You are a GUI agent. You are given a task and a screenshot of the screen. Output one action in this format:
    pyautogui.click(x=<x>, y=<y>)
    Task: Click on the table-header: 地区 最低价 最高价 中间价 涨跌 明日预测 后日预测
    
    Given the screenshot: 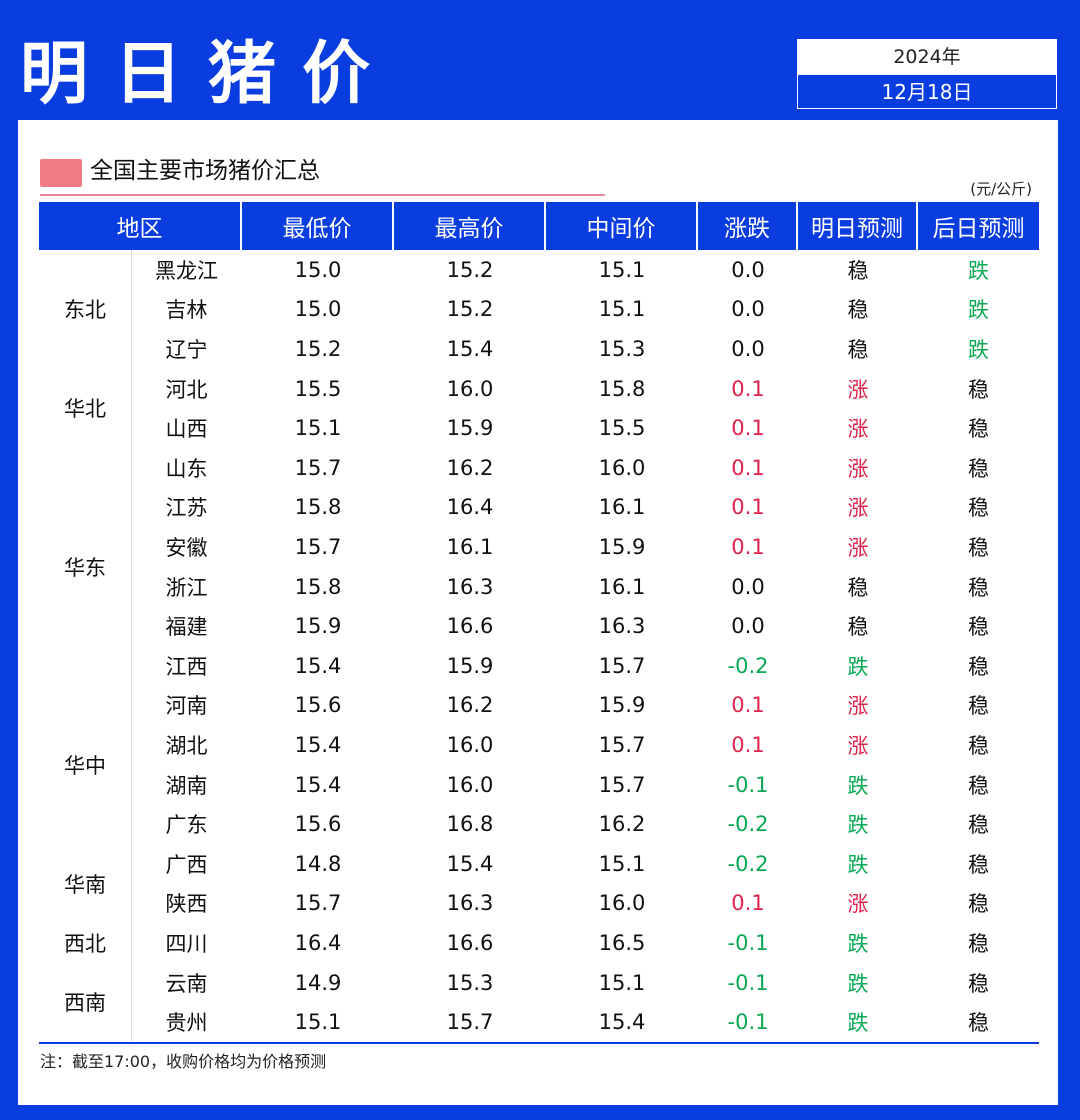 What is the action you would take?
    pyautogui.click(x=539, y=226)
    